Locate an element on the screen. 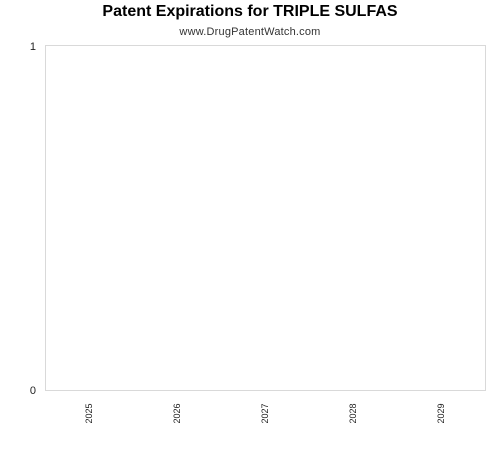 This screenshot has height=450, width=500. x-axis: 2025 2026 2027 2028 2029 is located at coordinates (265, 414).